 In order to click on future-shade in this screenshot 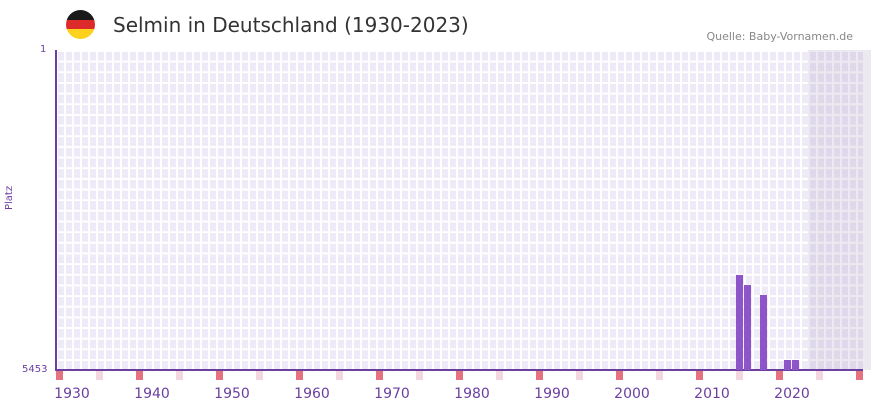, I will do `click(839, 210)`.